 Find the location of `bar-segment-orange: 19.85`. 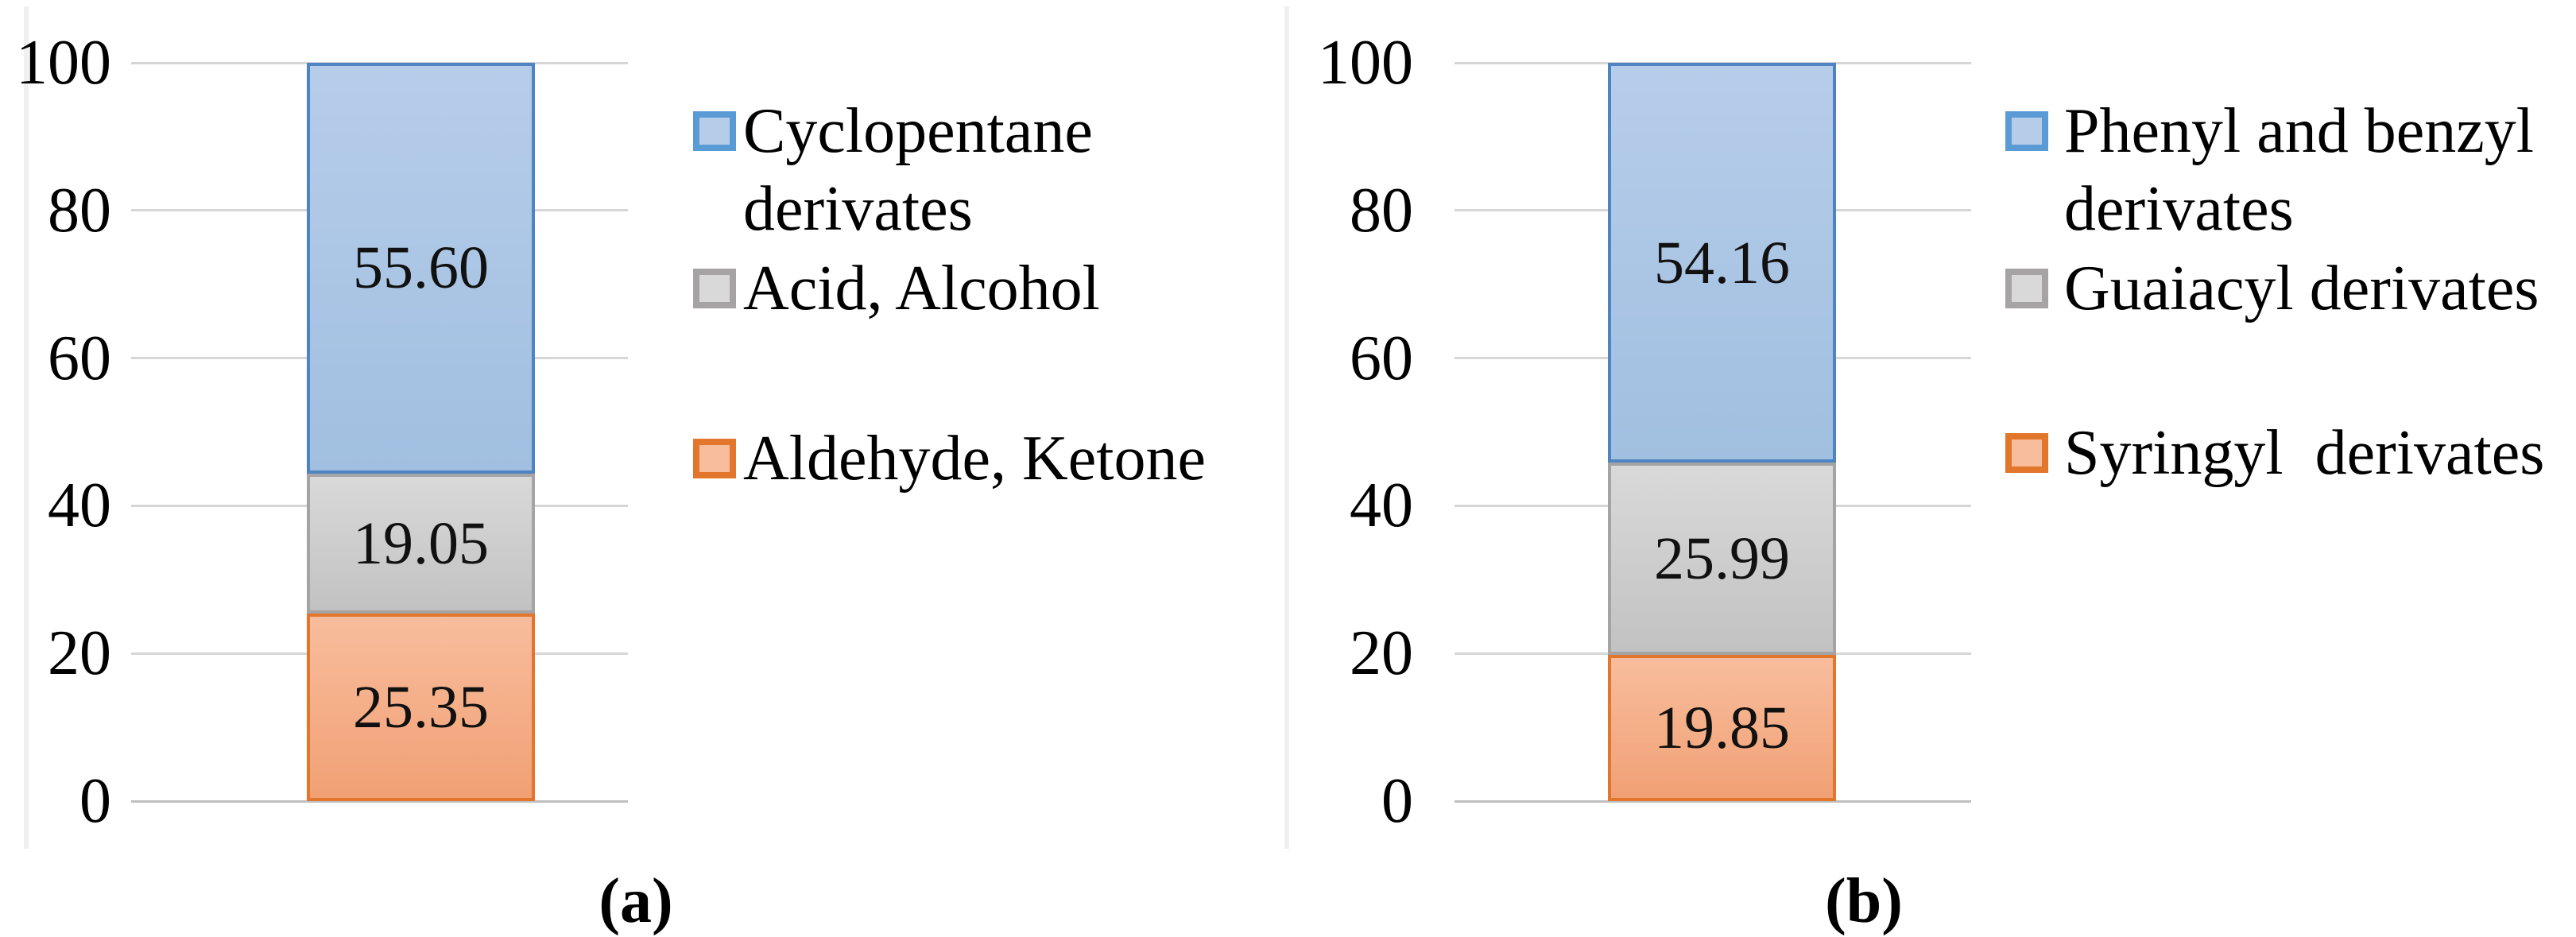

bar-segment-orange: 19.85 is located at coordinates (1722, 728).